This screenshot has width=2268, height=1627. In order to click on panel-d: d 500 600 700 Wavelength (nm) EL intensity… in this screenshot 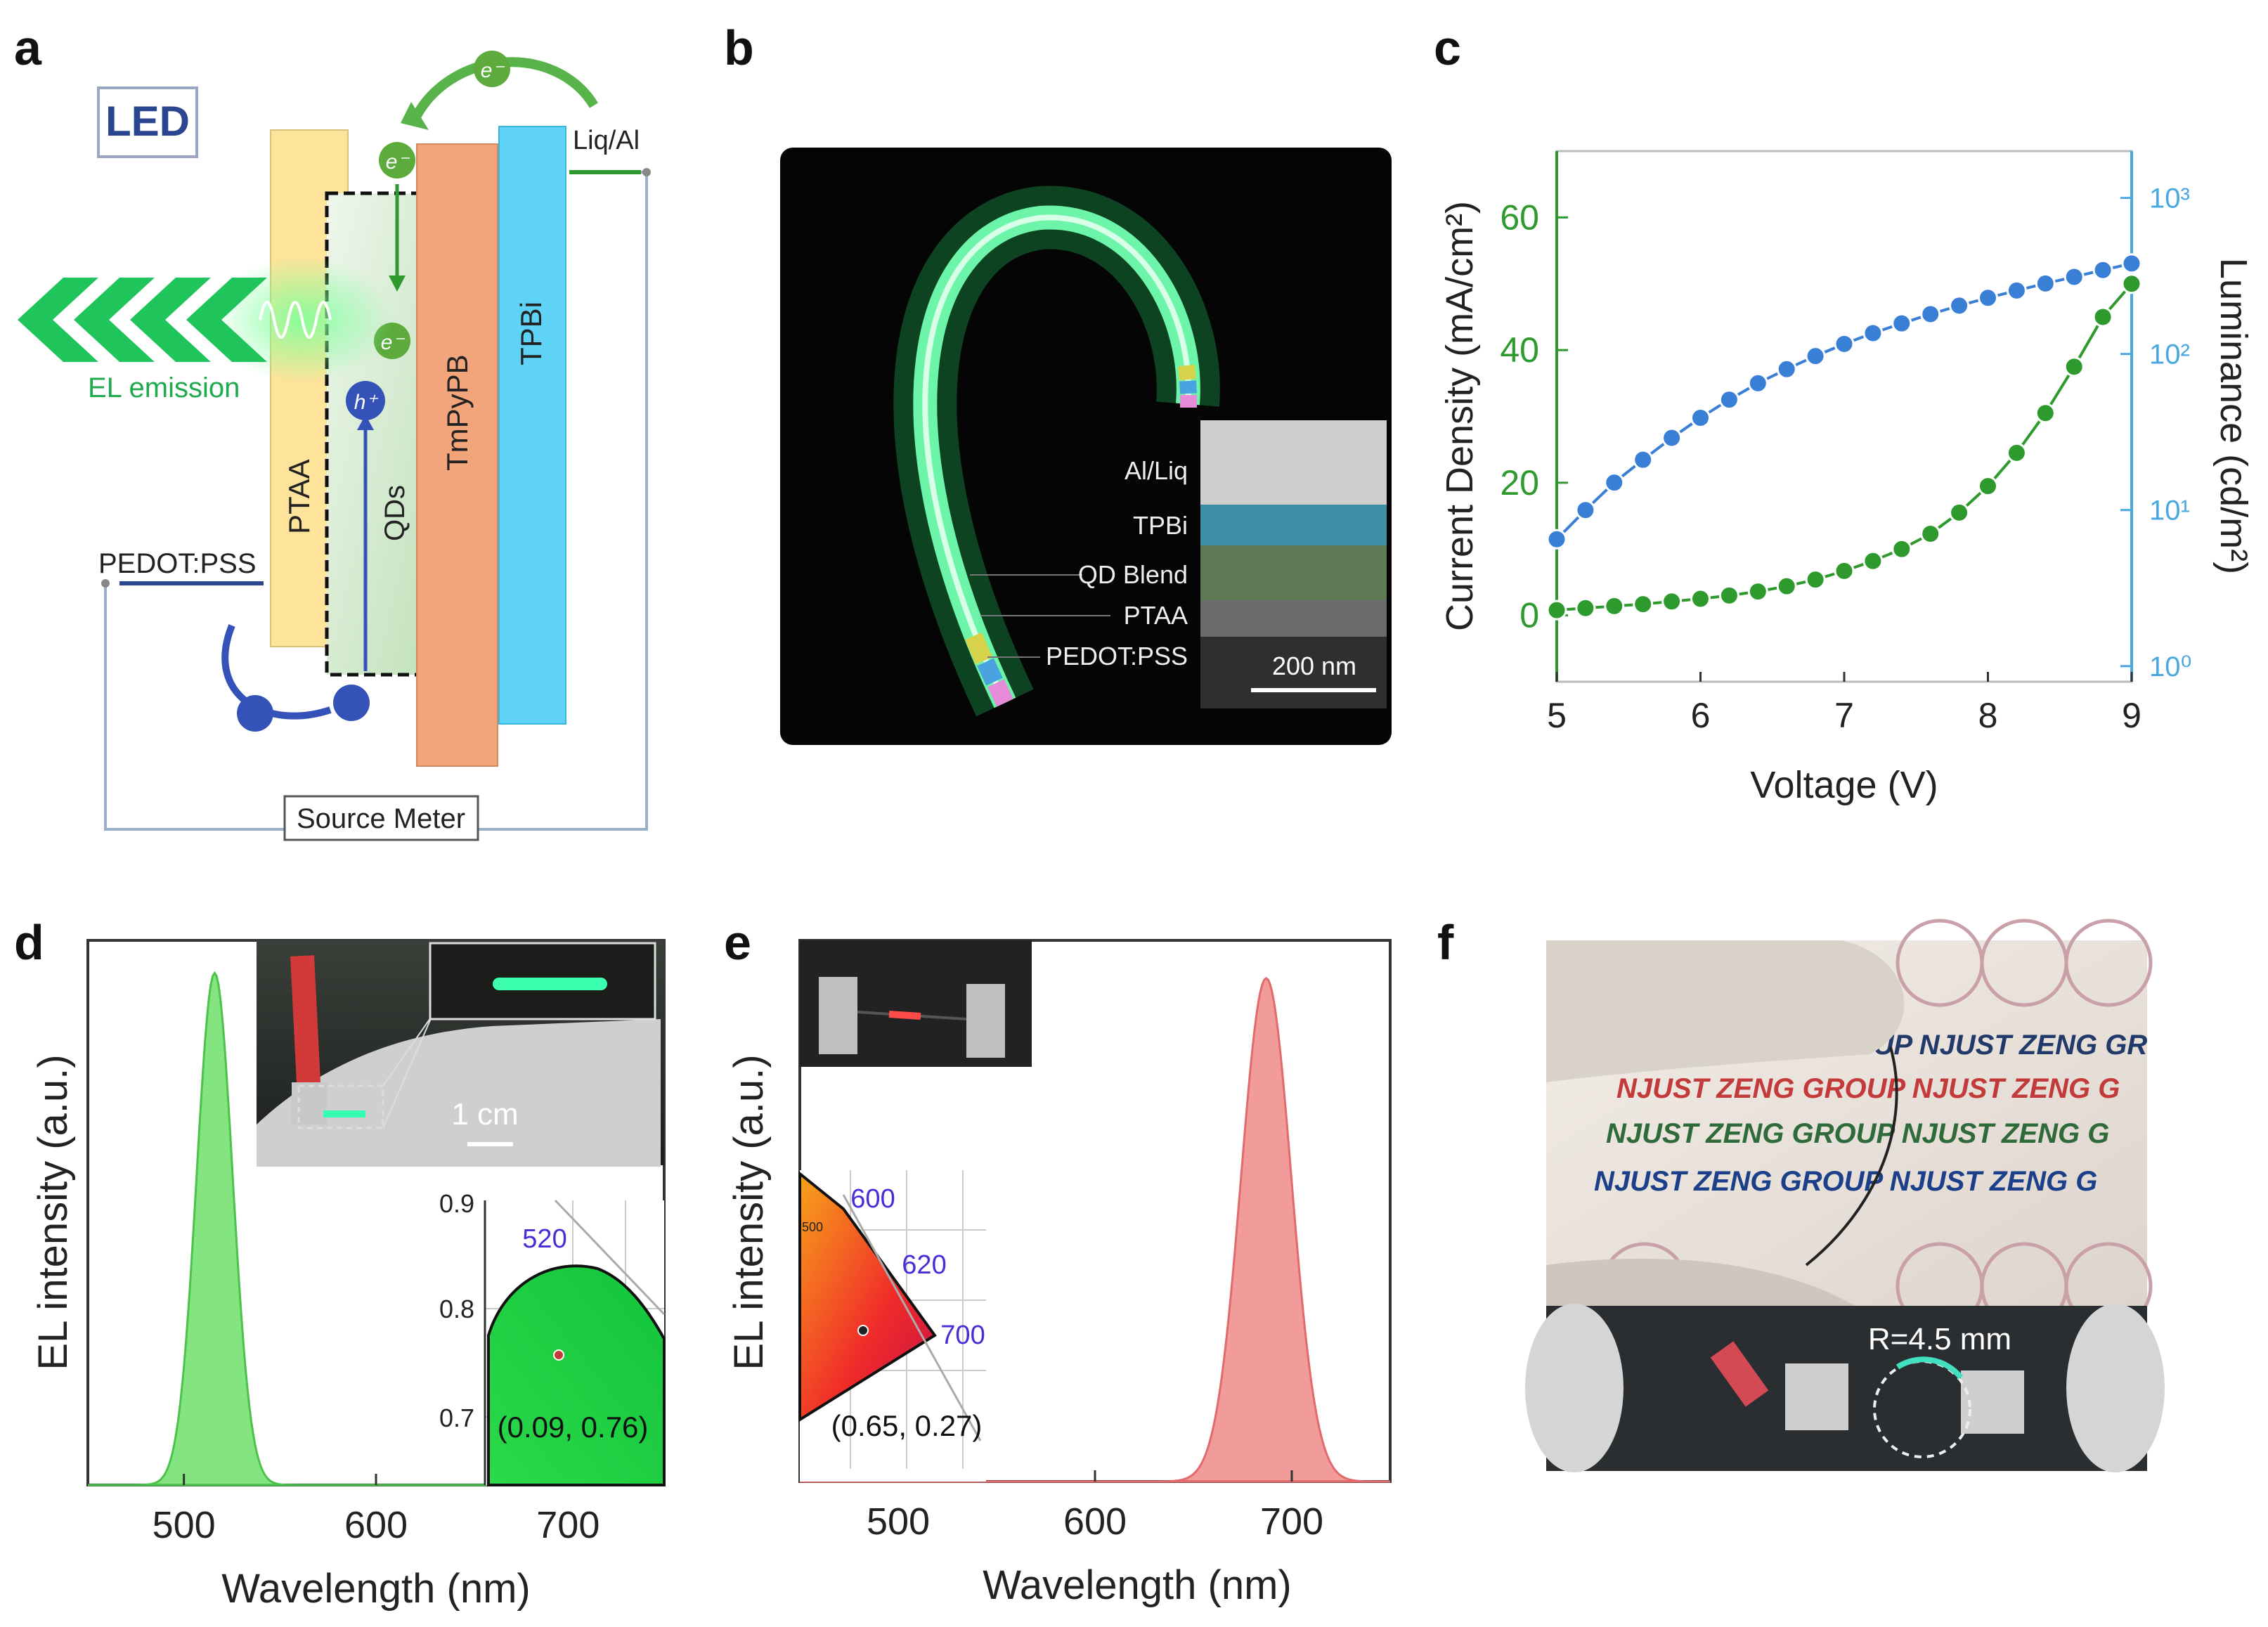, I will do `click(340, 1264)`.